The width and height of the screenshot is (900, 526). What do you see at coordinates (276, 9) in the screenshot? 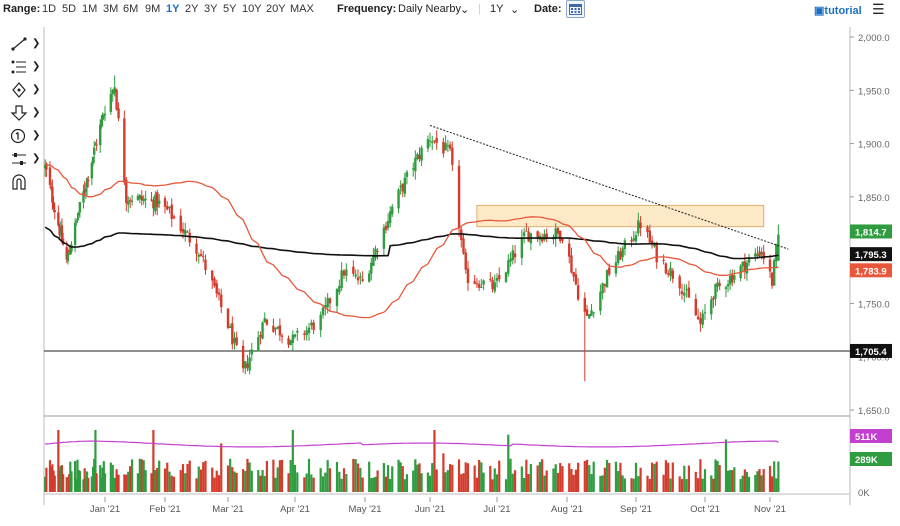
I see `range-20y-button: 20Y` at bounding box center [276, 9].